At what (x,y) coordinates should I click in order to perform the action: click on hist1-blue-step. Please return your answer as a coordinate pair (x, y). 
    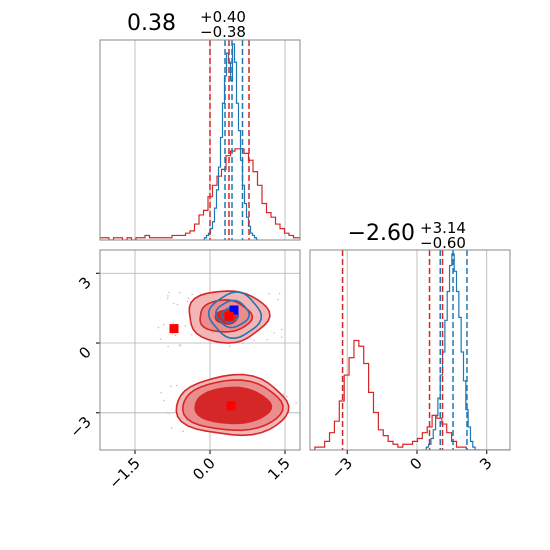
    Looking at the image, I should click on (230, 141).